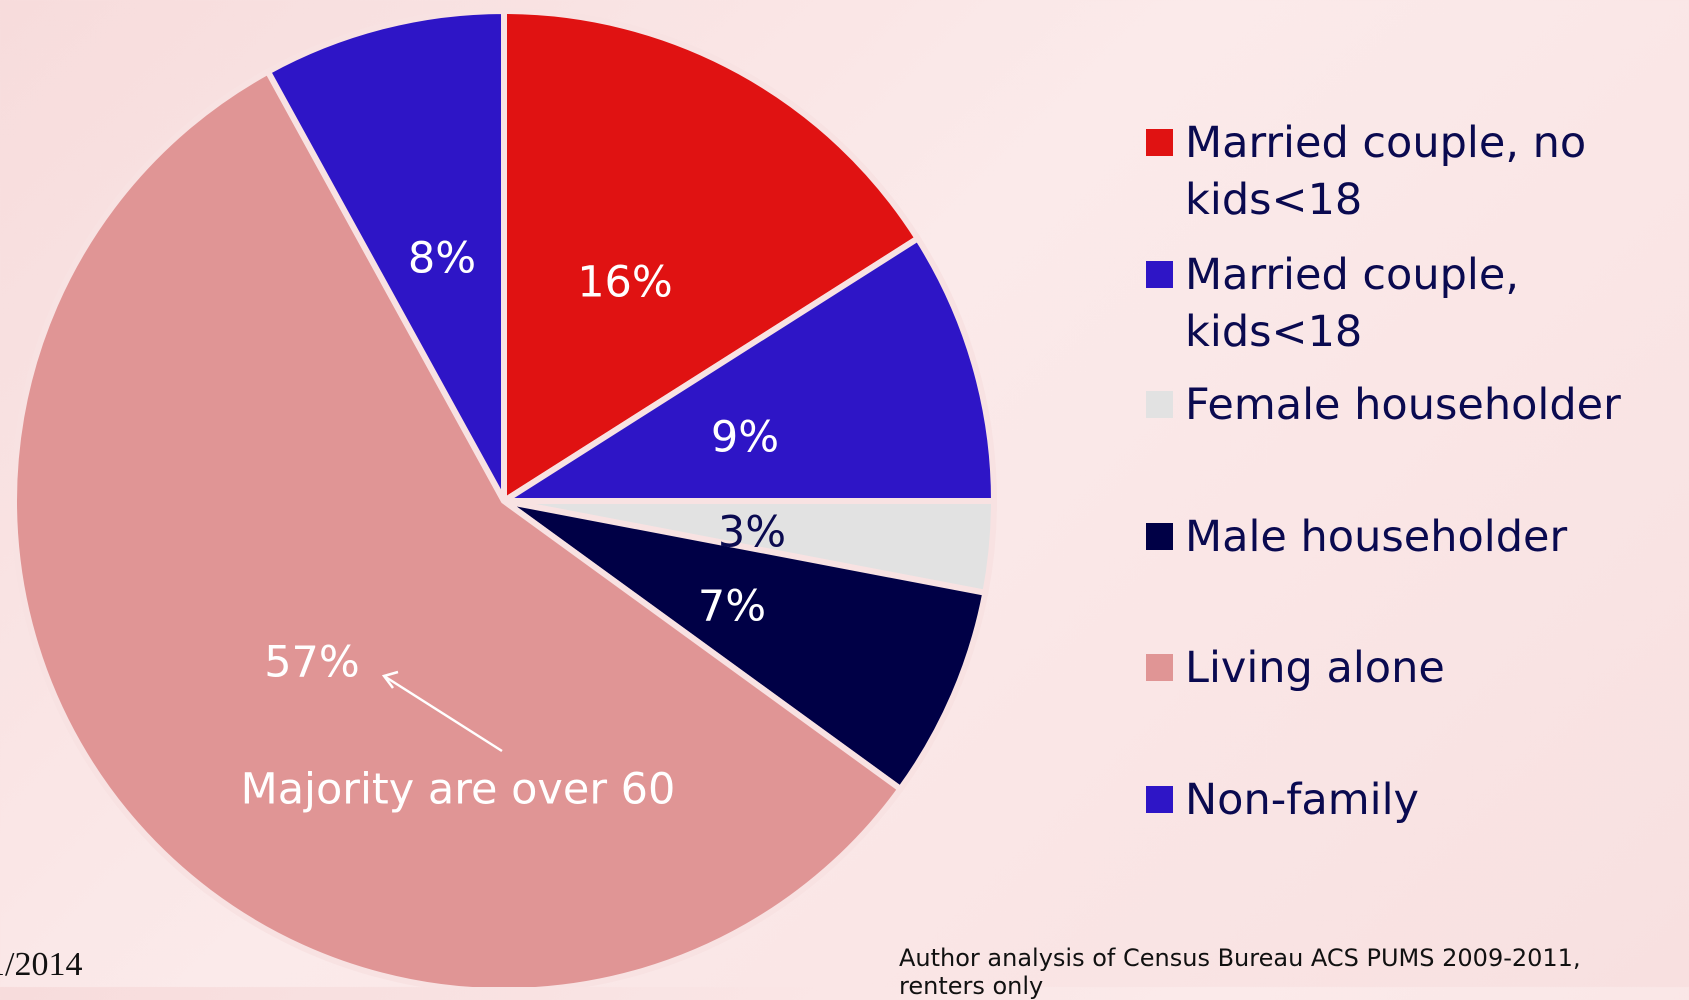 The height and width of the screenshot is (1000, 1689). I want to click on legend-label: Married couple, no kids<18, so click(1386, 171).